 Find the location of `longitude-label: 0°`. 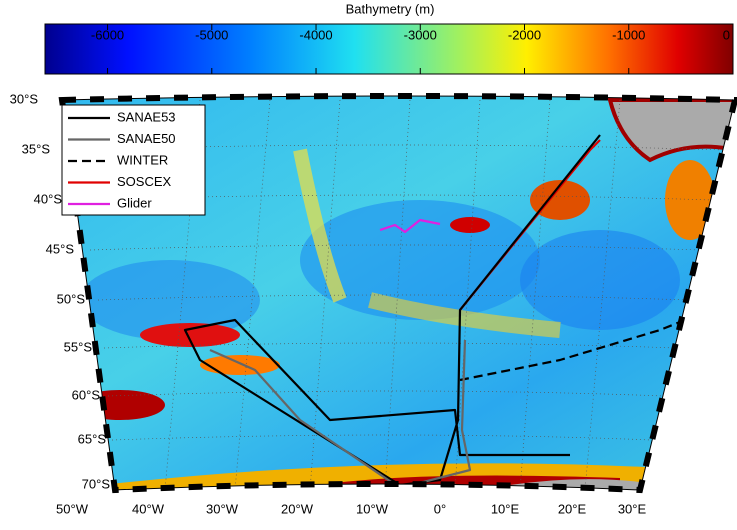

longitude-label: 0° is located at coordinates (440, 508).